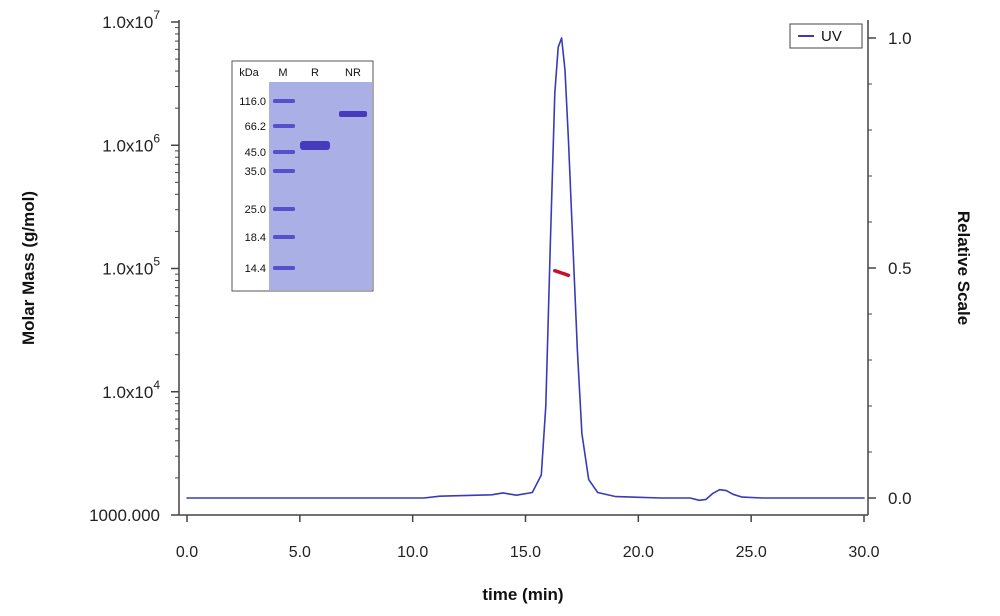 The width and height of the screenshot is (1000, 616). Describe the element at coordinates (255, 153) in the screenshot. I see `gel-marker-label: 45.0` at that location.